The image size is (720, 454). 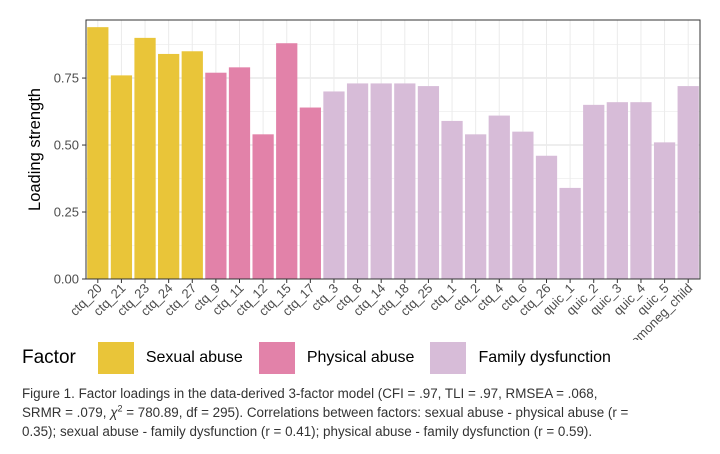 I want to click on y-axis-title: Loading strength, so click(x=35, y=149).